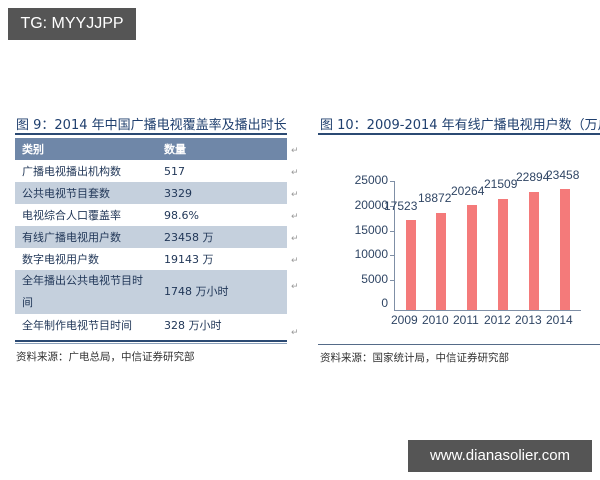  I want to click on row-category: 电视综合人口覆盖率, so click(71, 215).